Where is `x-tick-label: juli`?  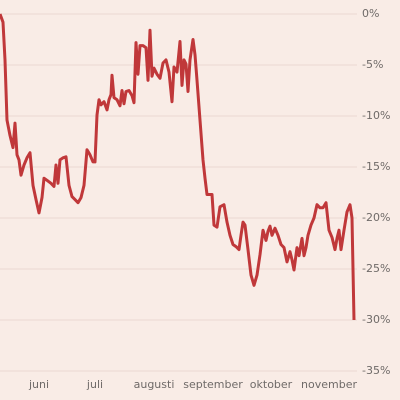 x-tick-label: juli is located at coordinates (94, 384).